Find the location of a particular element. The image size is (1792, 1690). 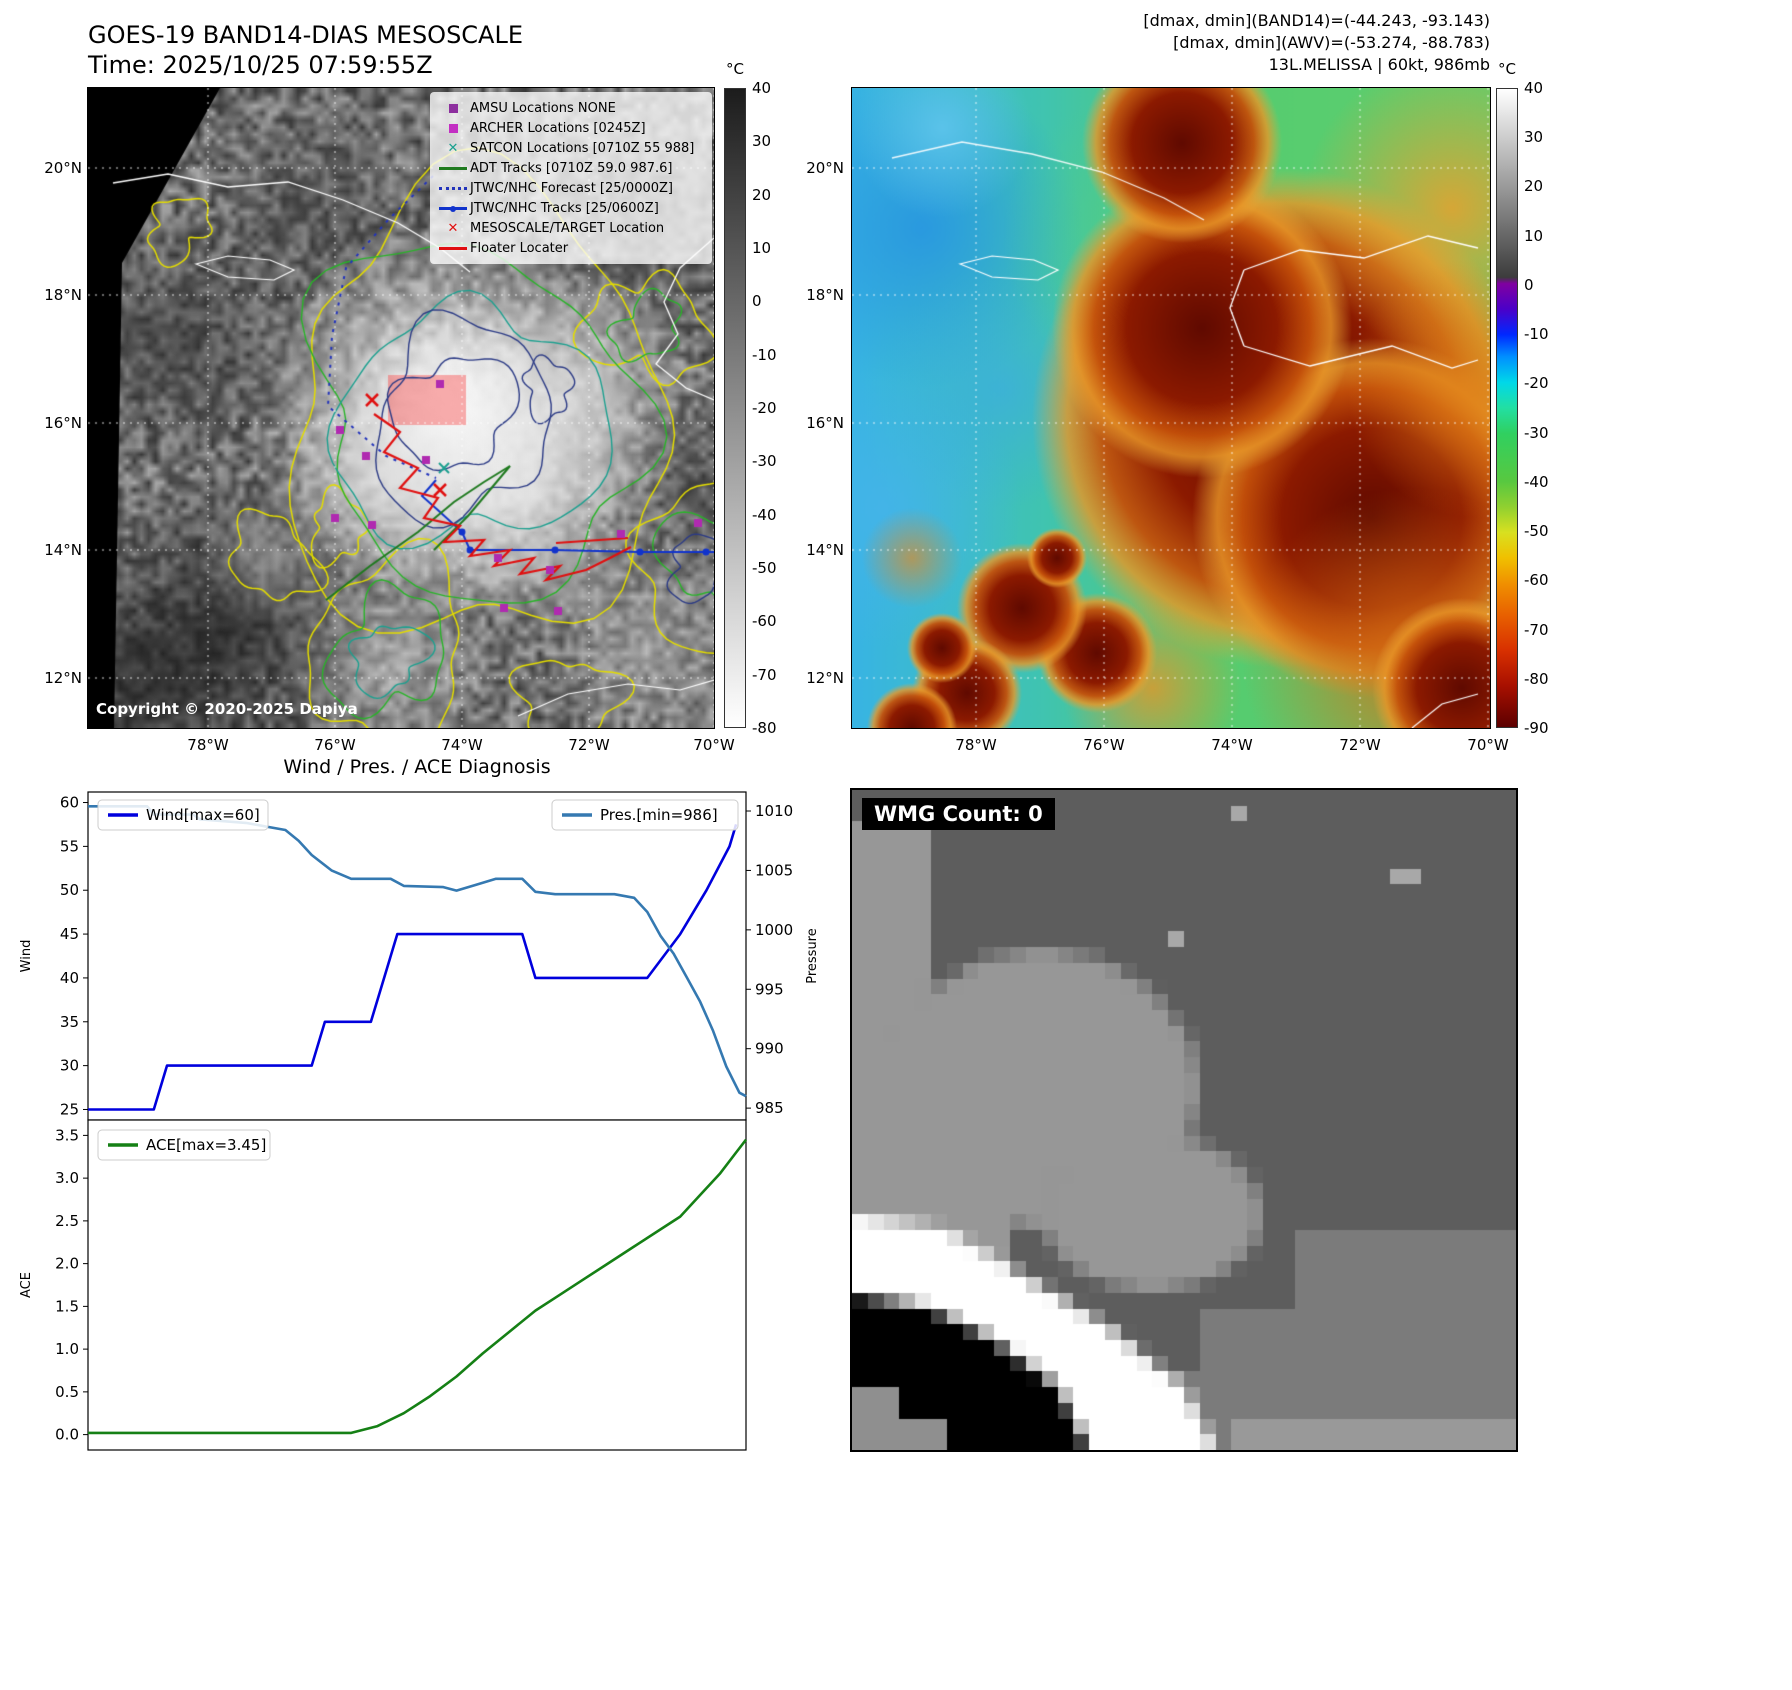

pressure-tick-label: 1010 is located at coordinates (774, 811).